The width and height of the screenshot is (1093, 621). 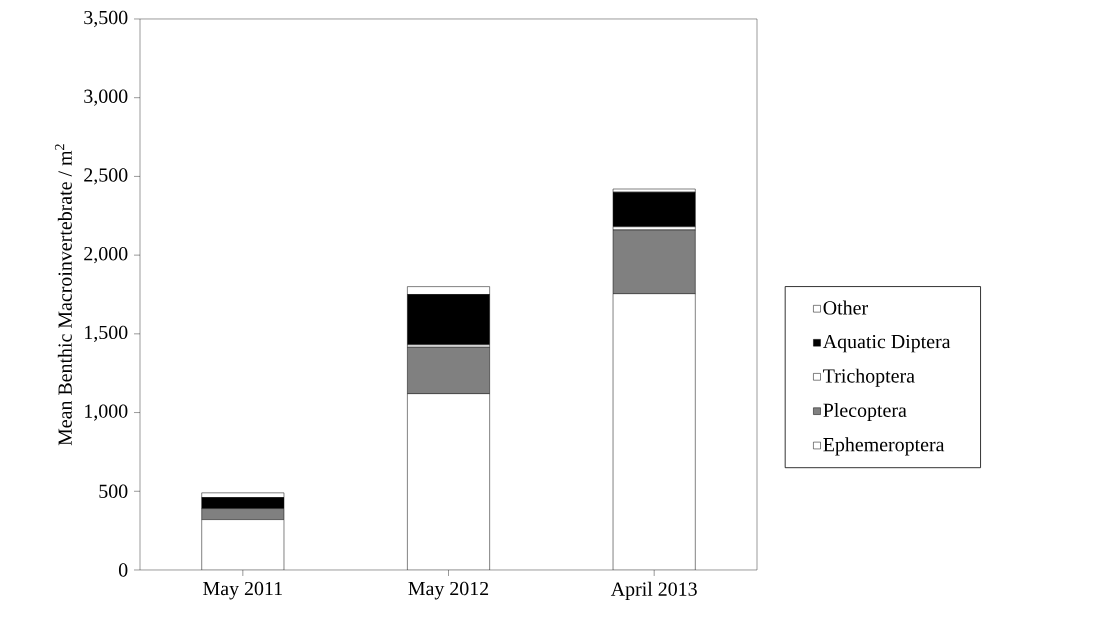 I want to click on legend-label: Aquatic Diptera, so click(x=886, y=343).